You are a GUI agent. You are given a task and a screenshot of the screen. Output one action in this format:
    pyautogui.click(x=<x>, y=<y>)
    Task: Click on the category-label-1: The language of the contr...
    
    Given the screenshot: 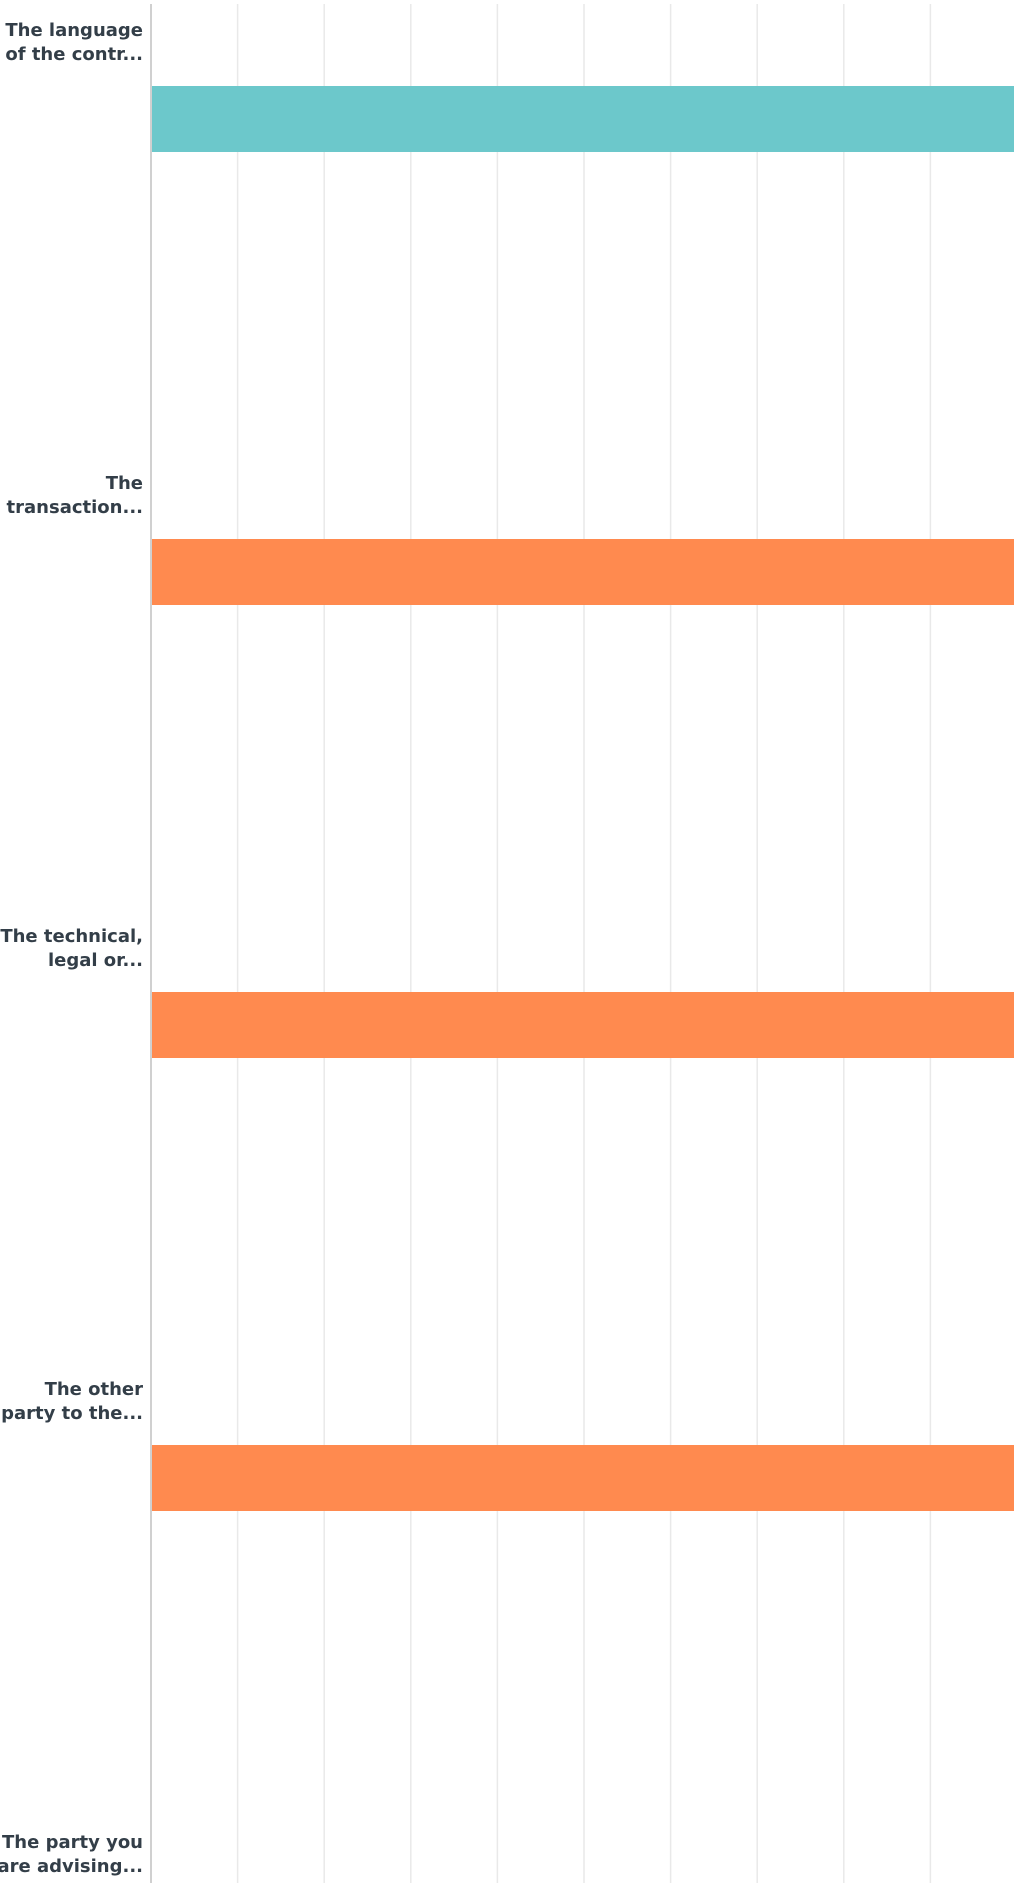 What is the action you would take?
    pyautogui.click(x=74, y=42)
    